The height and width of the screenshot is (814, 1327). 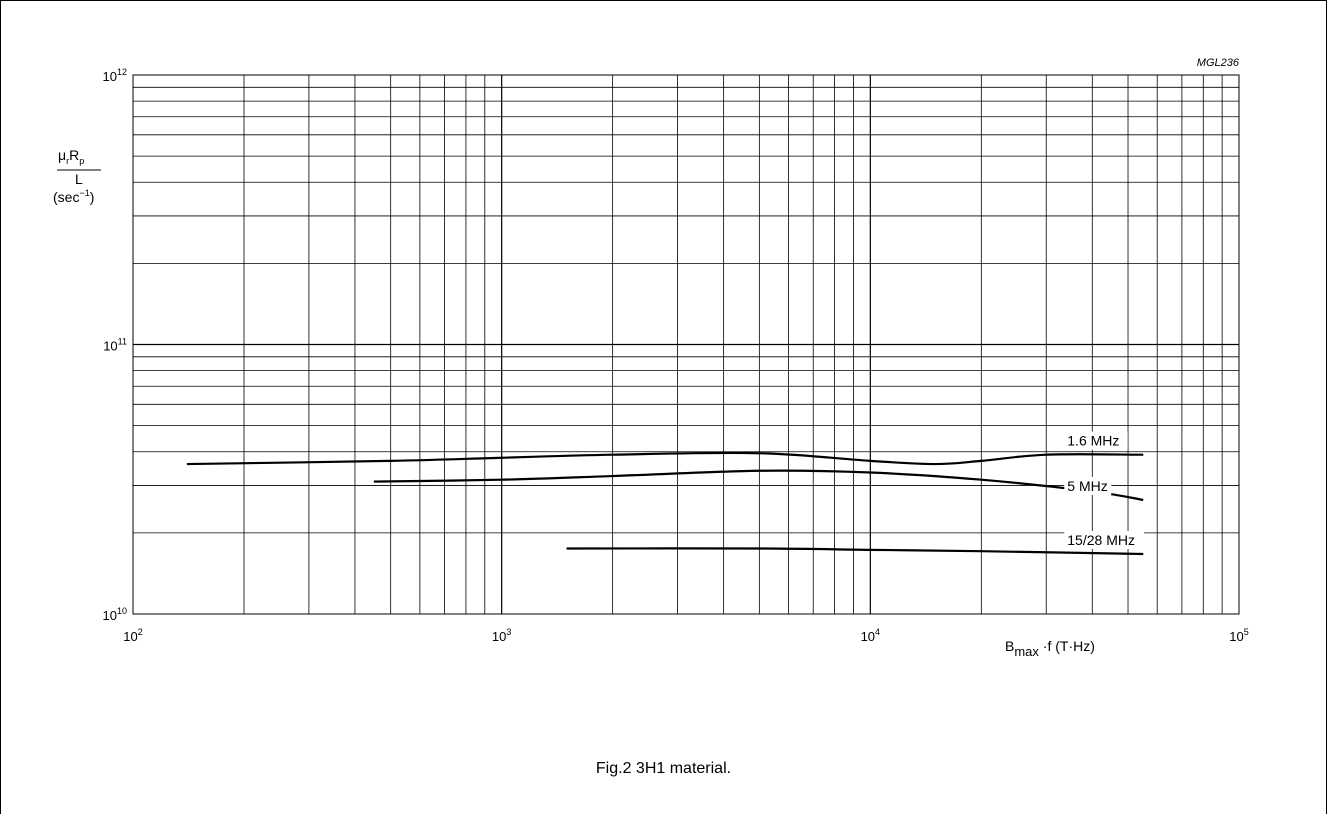 I want to click on figure-code: MGL236, so click(x=1217, y=63).